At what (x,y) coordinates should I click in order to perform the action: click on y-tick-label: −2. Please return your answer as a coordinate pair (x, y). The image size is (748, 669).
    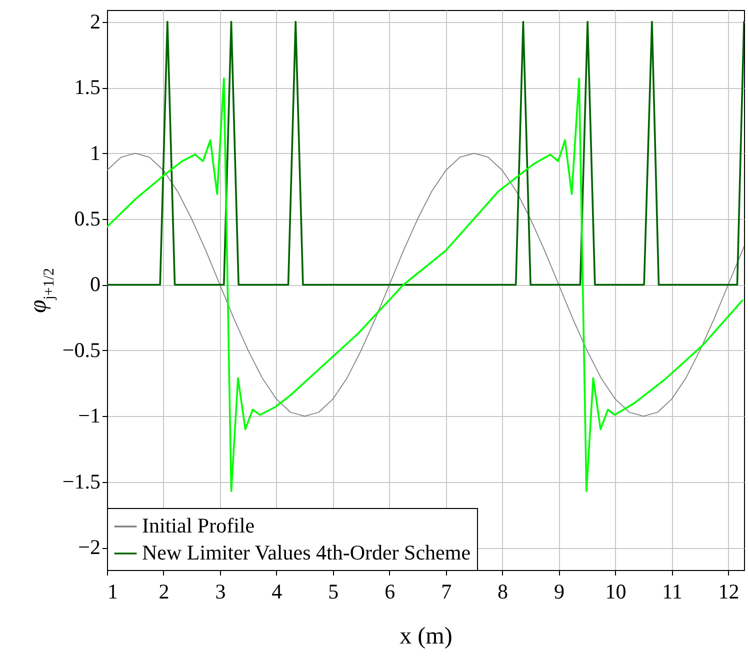
    Looking at the image, I should click on (89, 547).